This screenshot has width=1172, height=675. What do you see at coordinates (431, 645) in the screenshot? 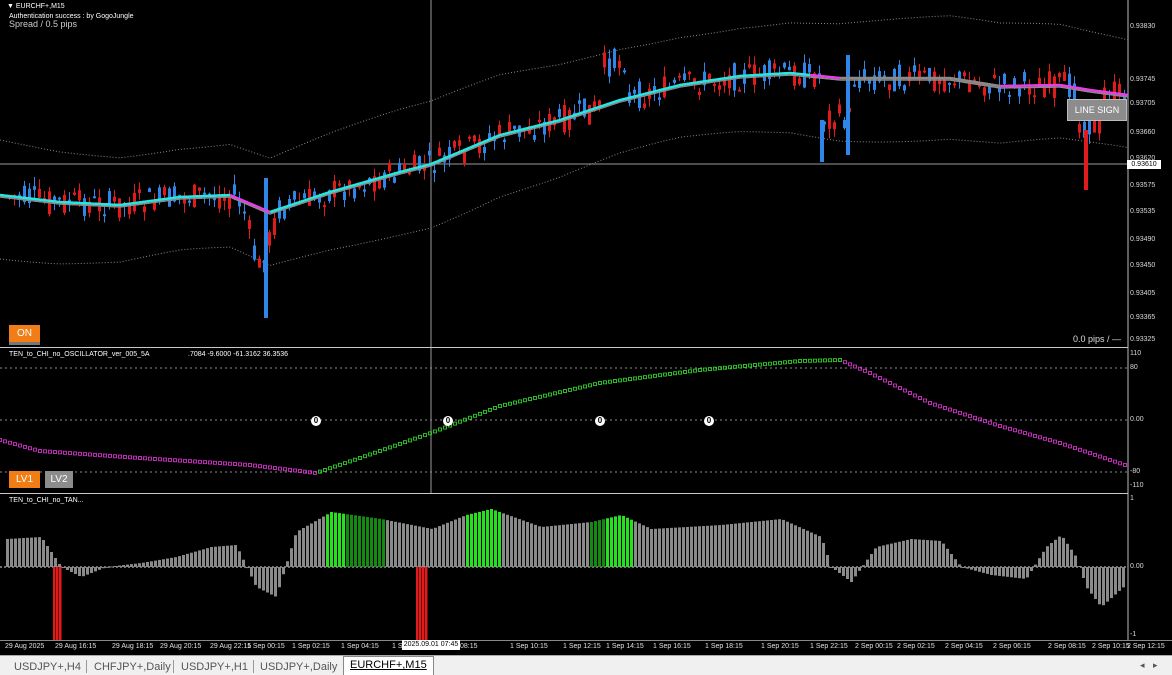
I see `crosshair-time-marker: 2025.09.01 07:45` at bounding box center [431, 645].